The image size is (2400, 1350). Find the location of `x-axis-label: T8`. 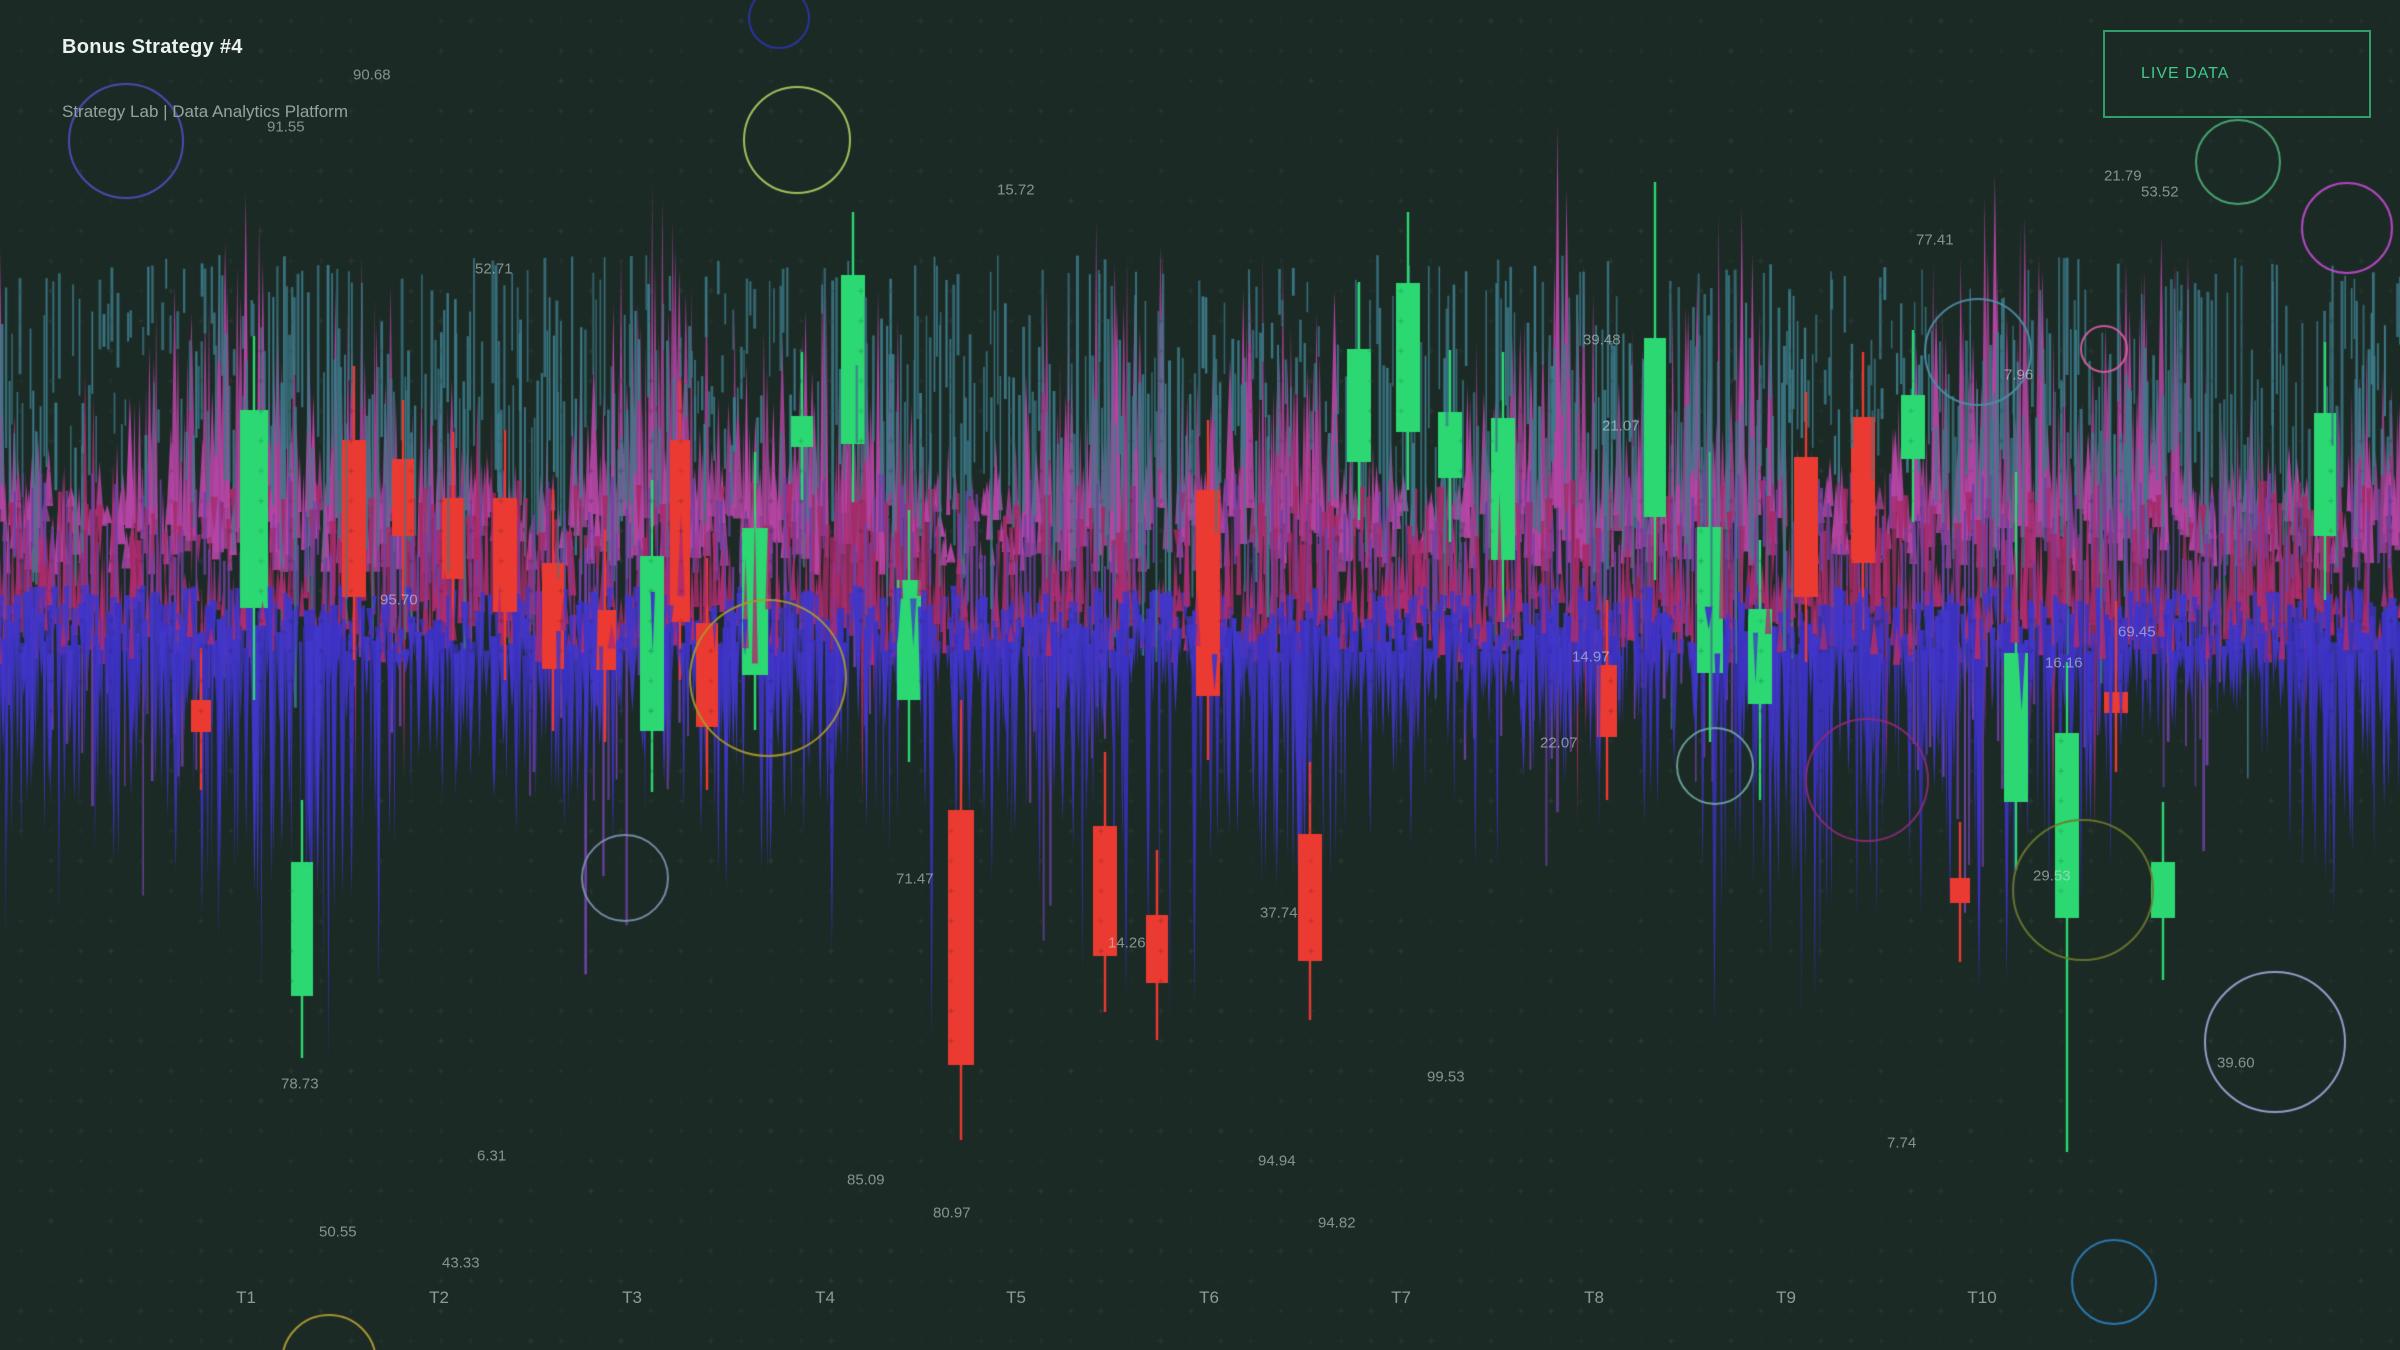

x-axis-label: T8 is located at coordinates (1594, 1297).